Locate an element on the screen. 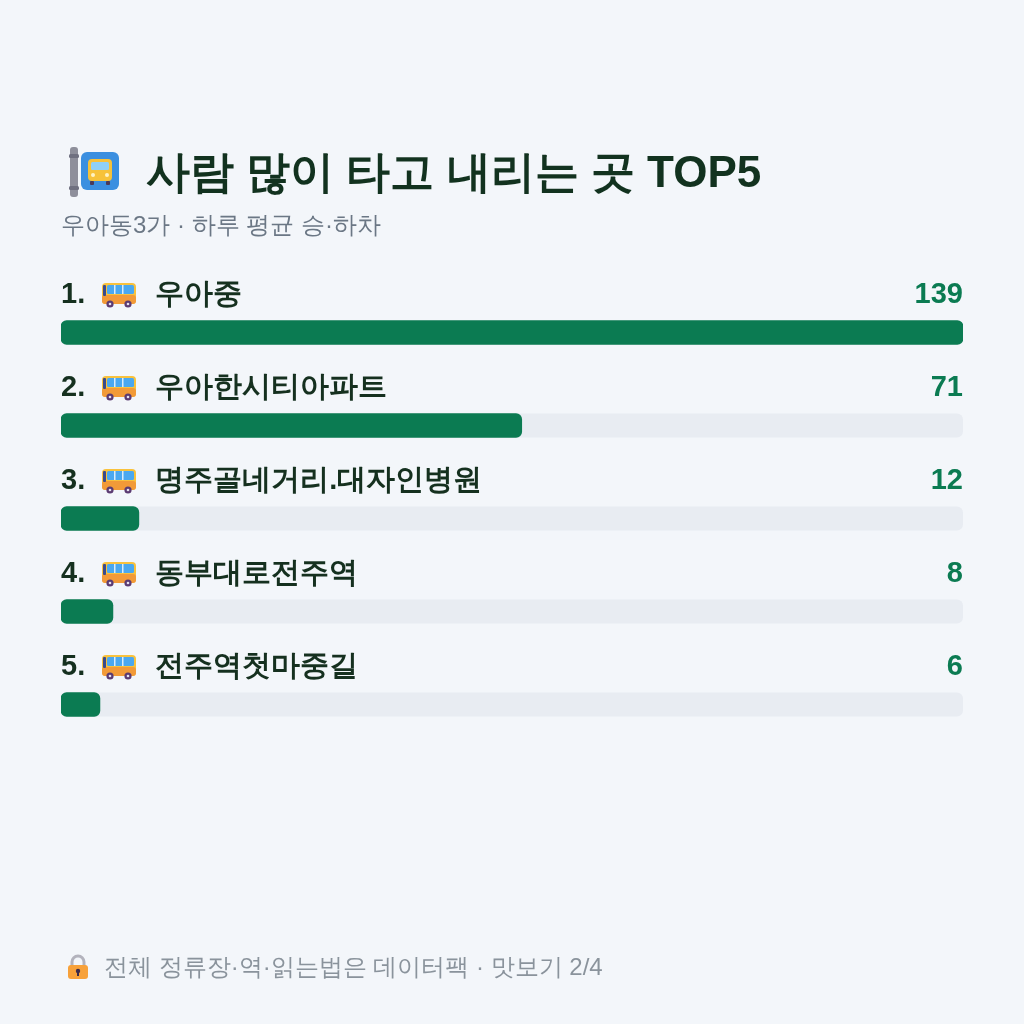  category-label: 5. 전주역첫마중길 is located at coordinates (210, 664).